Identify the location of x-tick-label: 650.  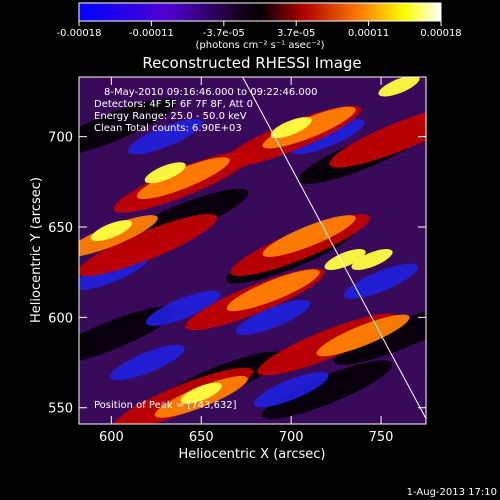
(201, 437).